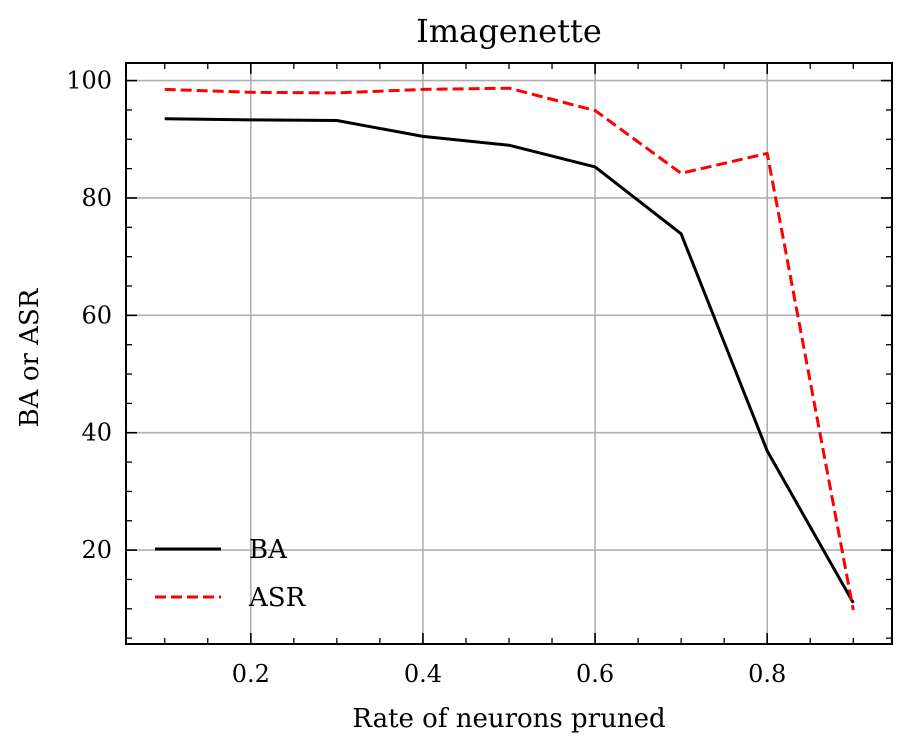 This screenshot has width=908, height=750. Describe the element at coordinates (509, 31) in the screenshot. I see `chart-title: Imagenette` at that location.